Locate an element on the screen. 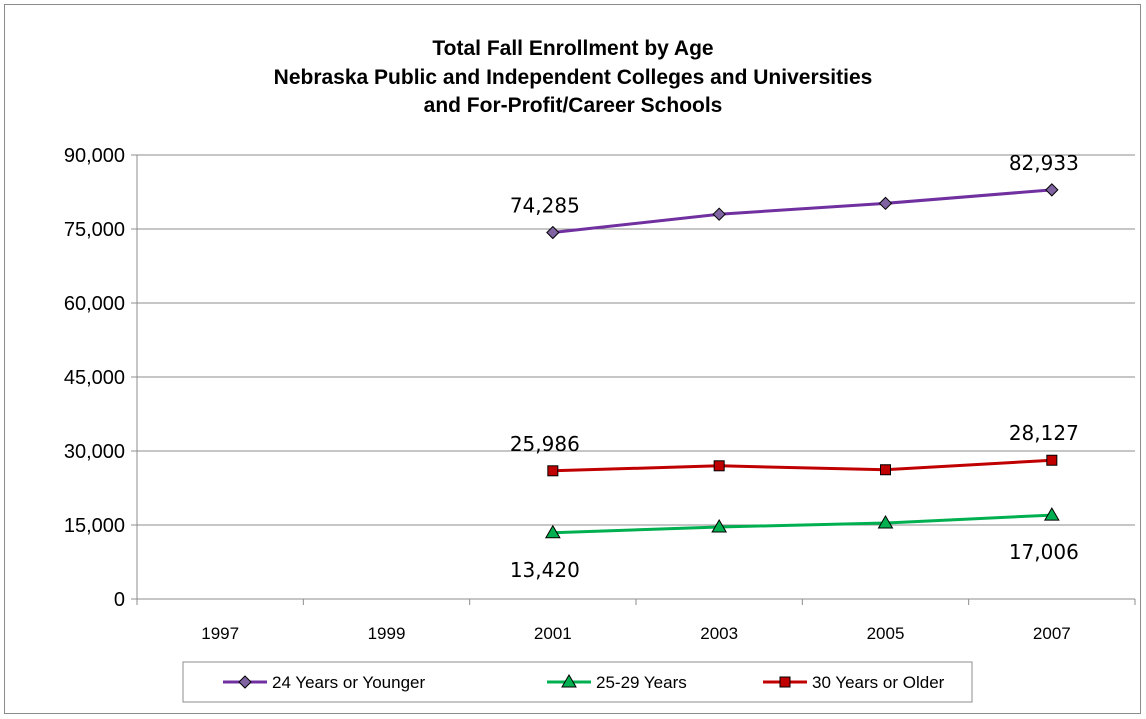  chart-title-line: Total Fall Enrollment by Age is located at coordinates (572, 48).